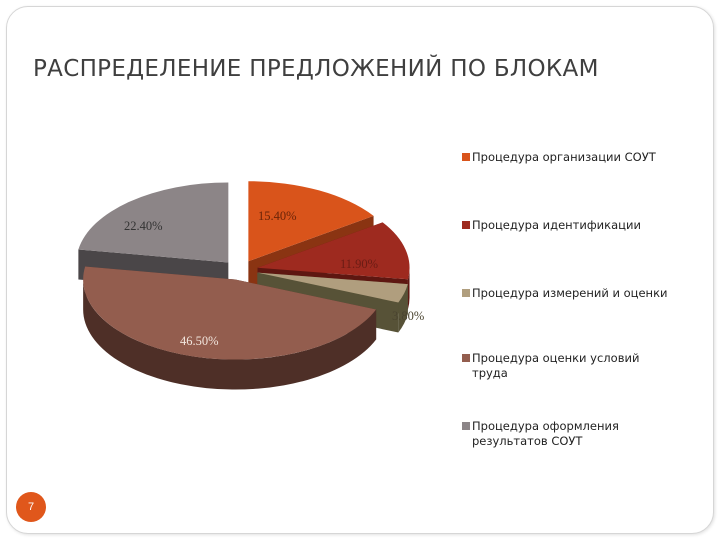 The image size is (720, 540). Describe the element at coordinates (545, 433) in the screenshot. I see `legend-label: Процедура оформления результатов СОУТ` at that location.